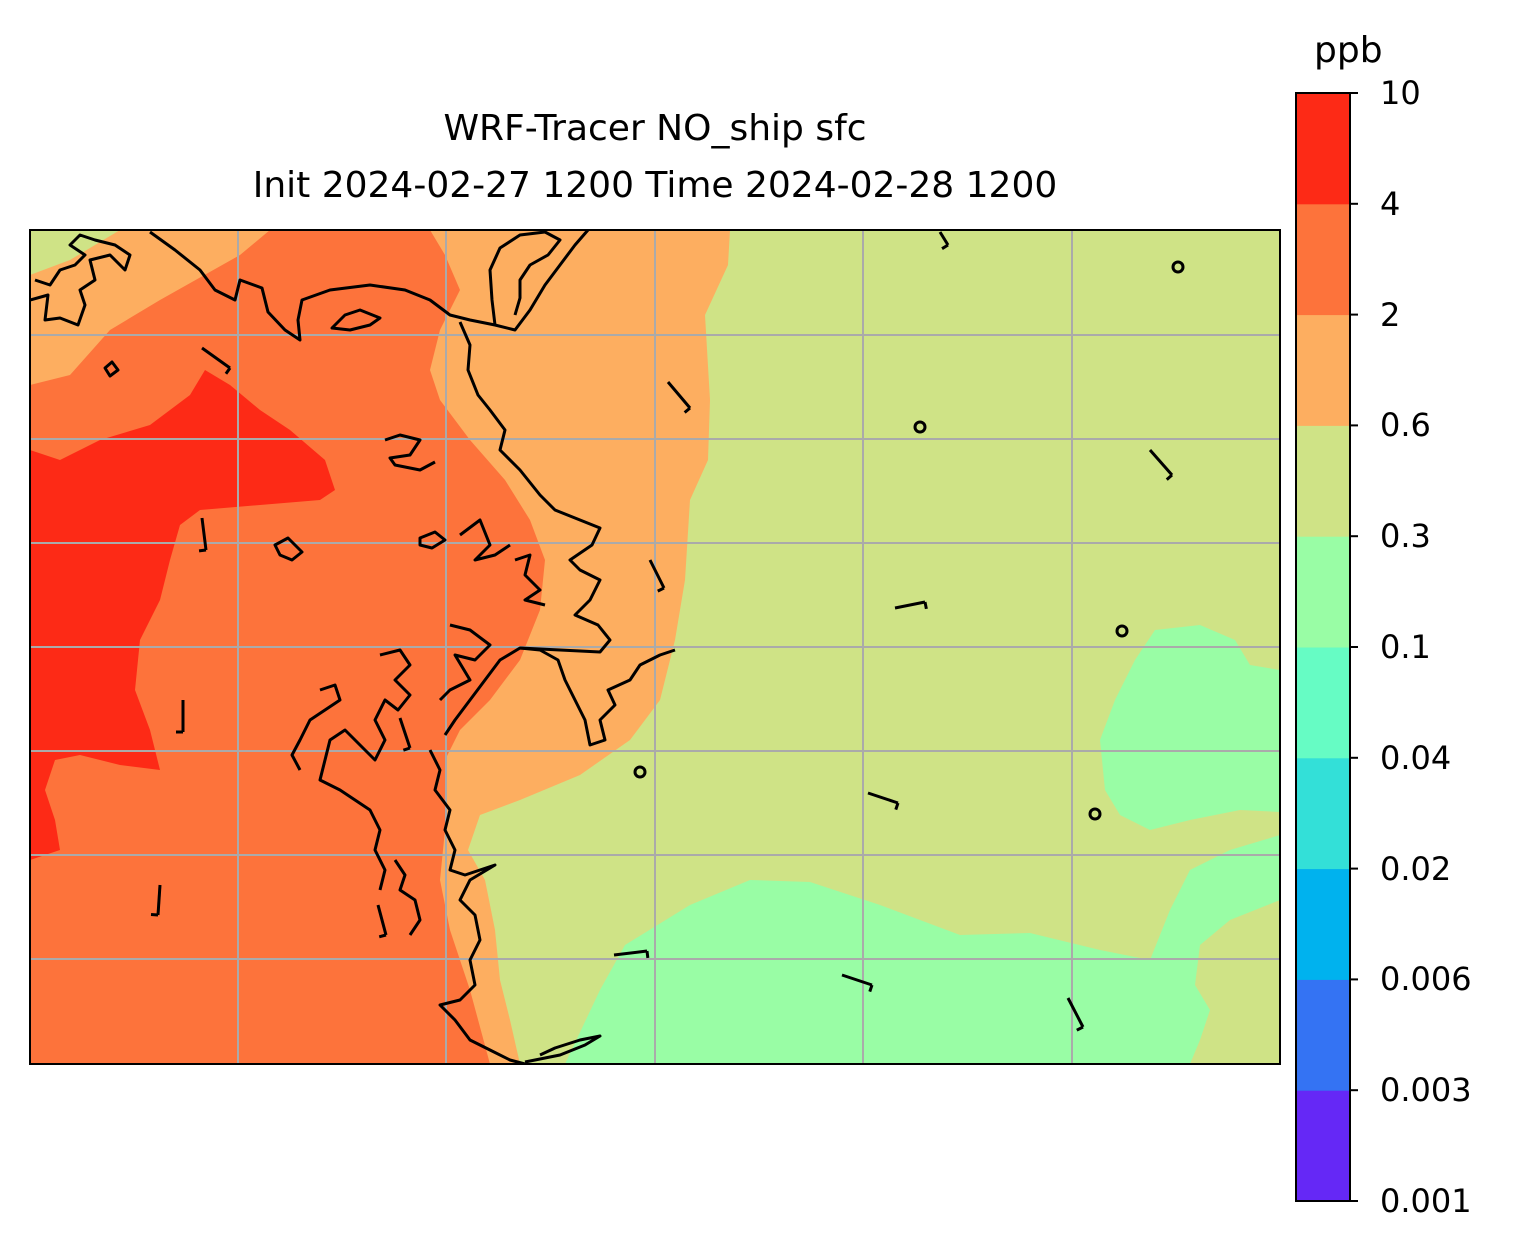 The image size is (1528, 1256). What do you see at coordinates (1390, 203) in the screenshot?
I see `colorbar-tick-label: 4` at bounding box center [1390, 203].